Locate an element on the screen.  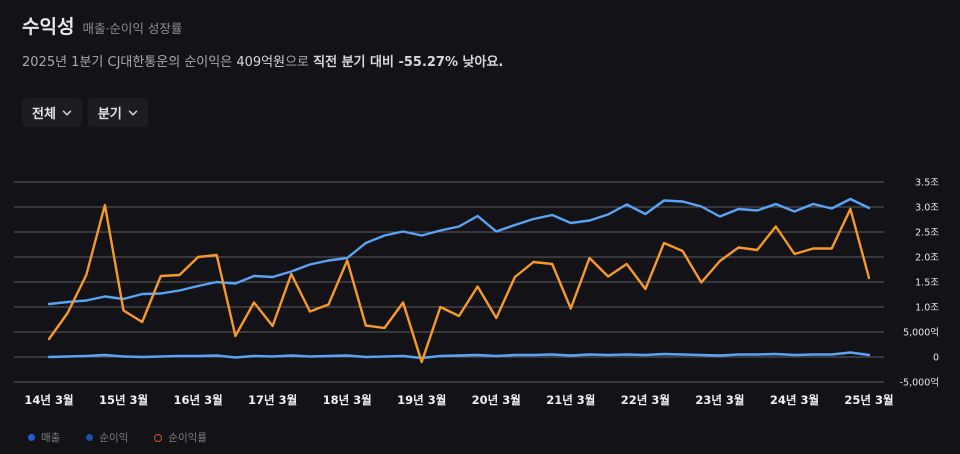
legend-dot-net-margin is located at coordinates (158, 437).